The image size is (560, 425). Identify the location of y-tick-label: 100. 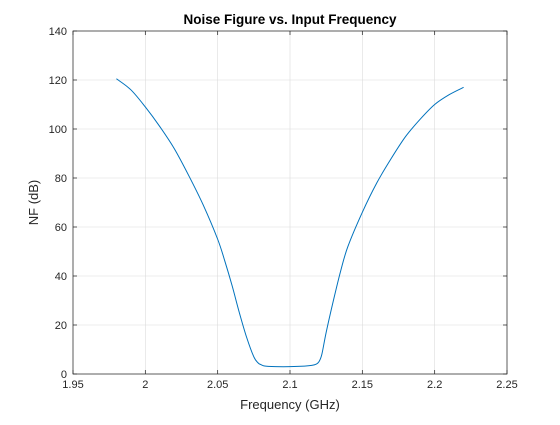
(58, 130).